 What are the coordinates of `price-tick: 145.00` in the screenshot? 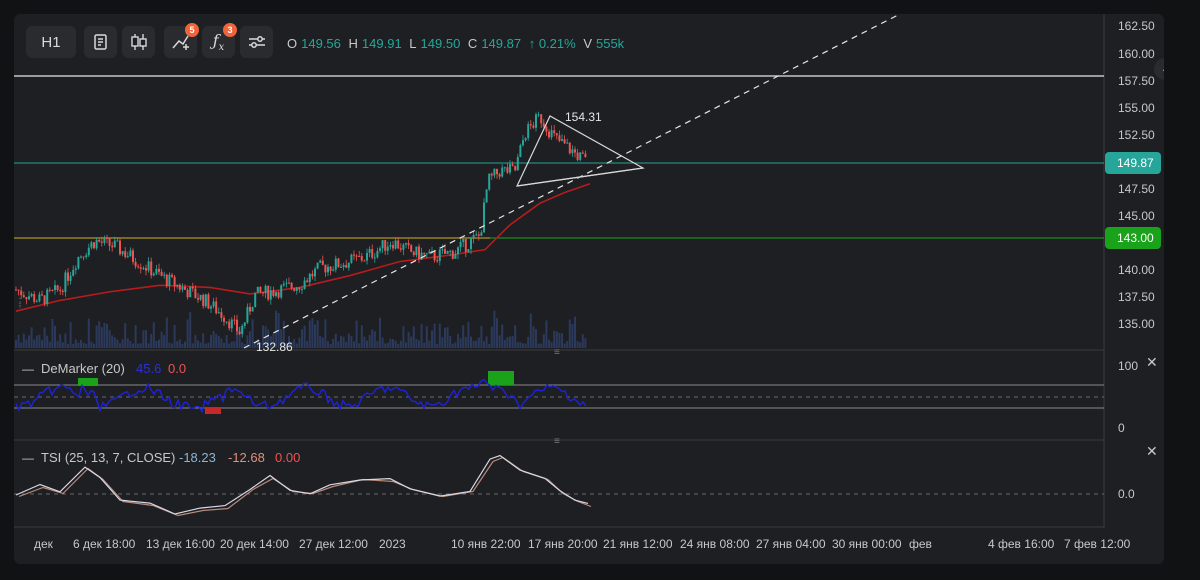 It's located at (1136, 216).